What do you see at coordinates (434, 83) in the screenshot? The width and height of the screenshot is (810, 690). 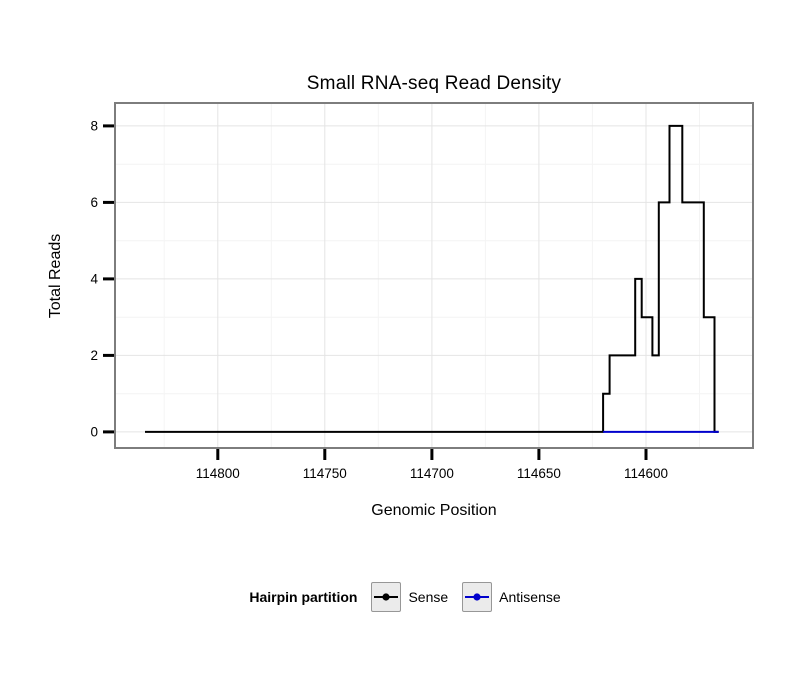 I see `chart-title: Small RNA-seq Read Density` at bounding box center [434, 83].